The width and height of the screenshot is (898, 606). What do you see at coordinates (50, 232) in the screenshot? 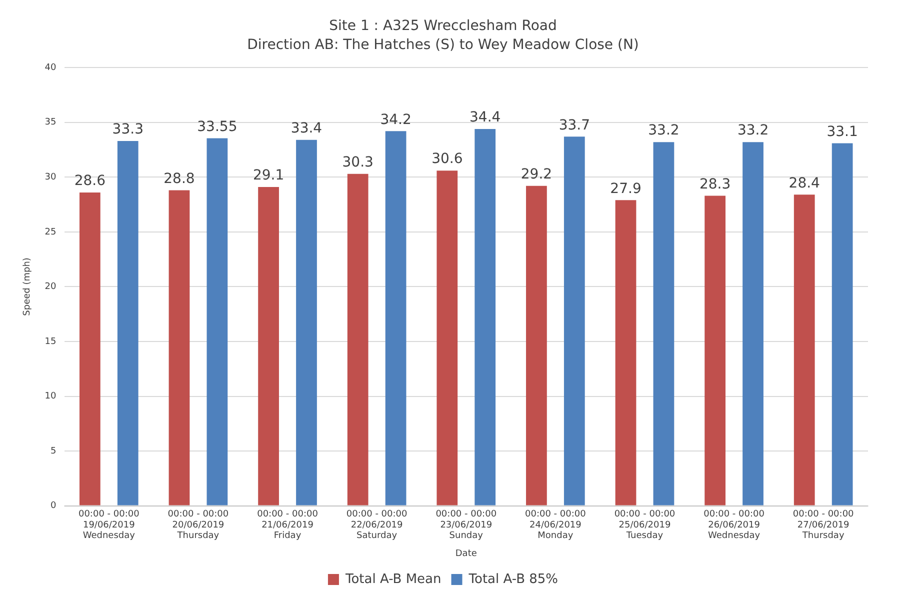
I see `y-tick-label: 25` at bounding box center [50, 232].